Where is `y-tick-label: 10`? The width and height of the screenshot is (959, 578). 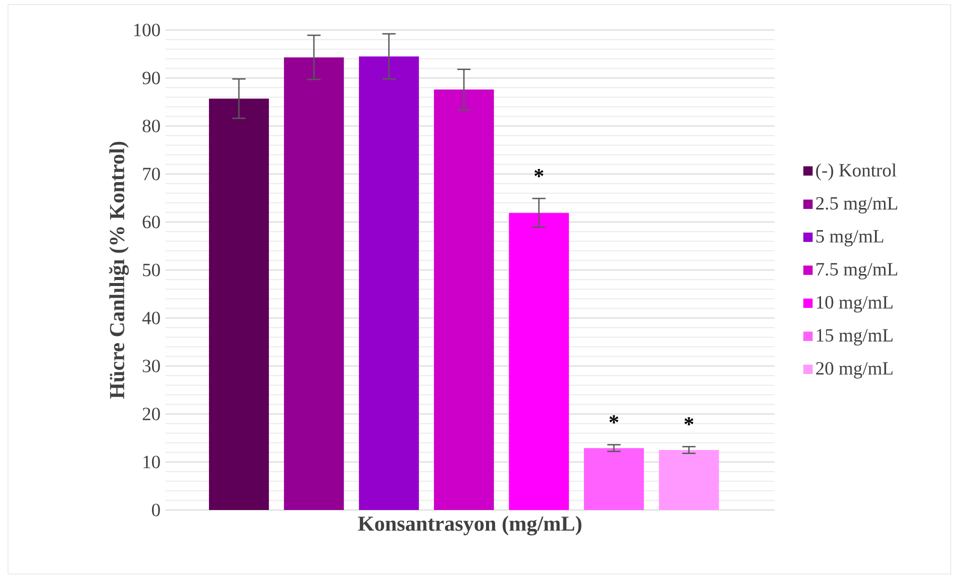
y-tick-label: 10 is located at coordinates (152, 462).